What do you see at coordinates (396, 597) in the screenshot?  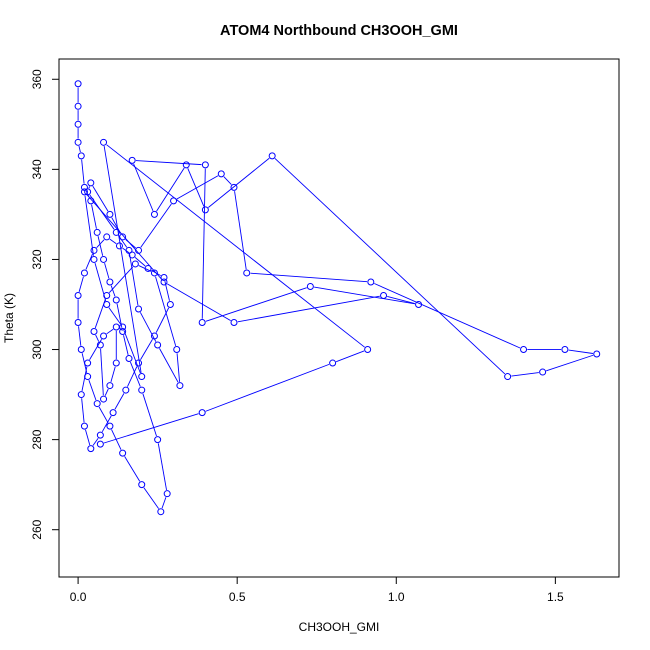 I see `x-tick-label: 1.0` at bounding box center [396, 597].